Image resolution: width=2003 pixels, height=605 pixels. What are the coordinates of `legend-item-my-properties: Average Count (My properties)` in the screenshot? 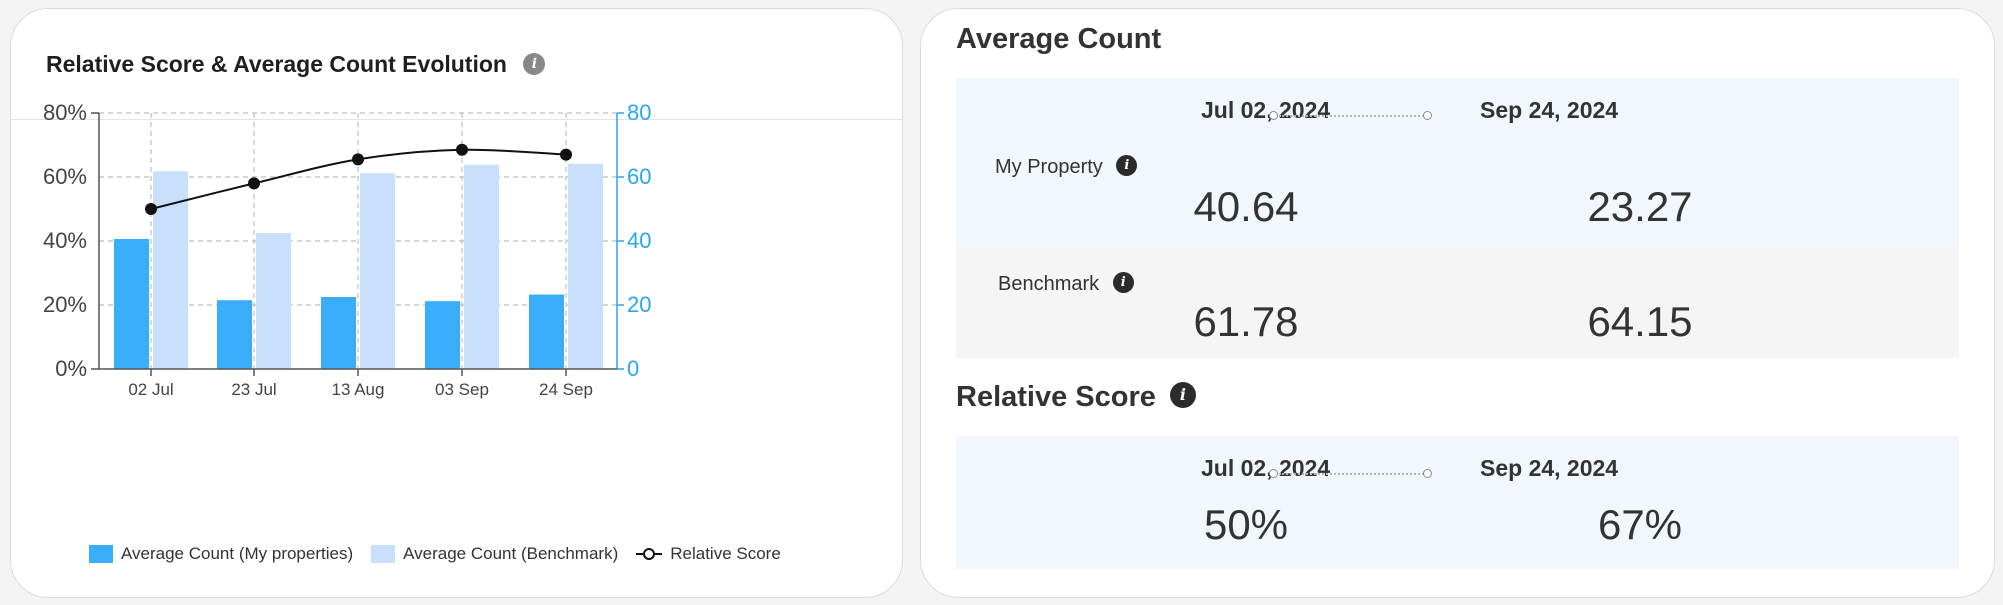 It's located at (221, 554).